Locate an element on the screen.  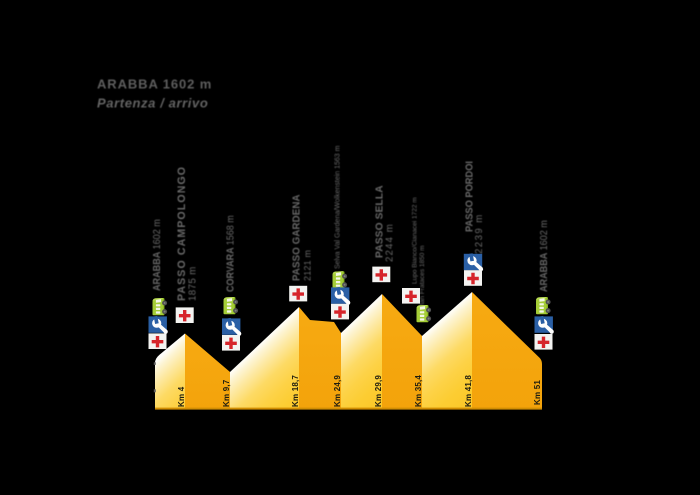
svg-text: Km 41,8 is located at coordinates (468, 391).